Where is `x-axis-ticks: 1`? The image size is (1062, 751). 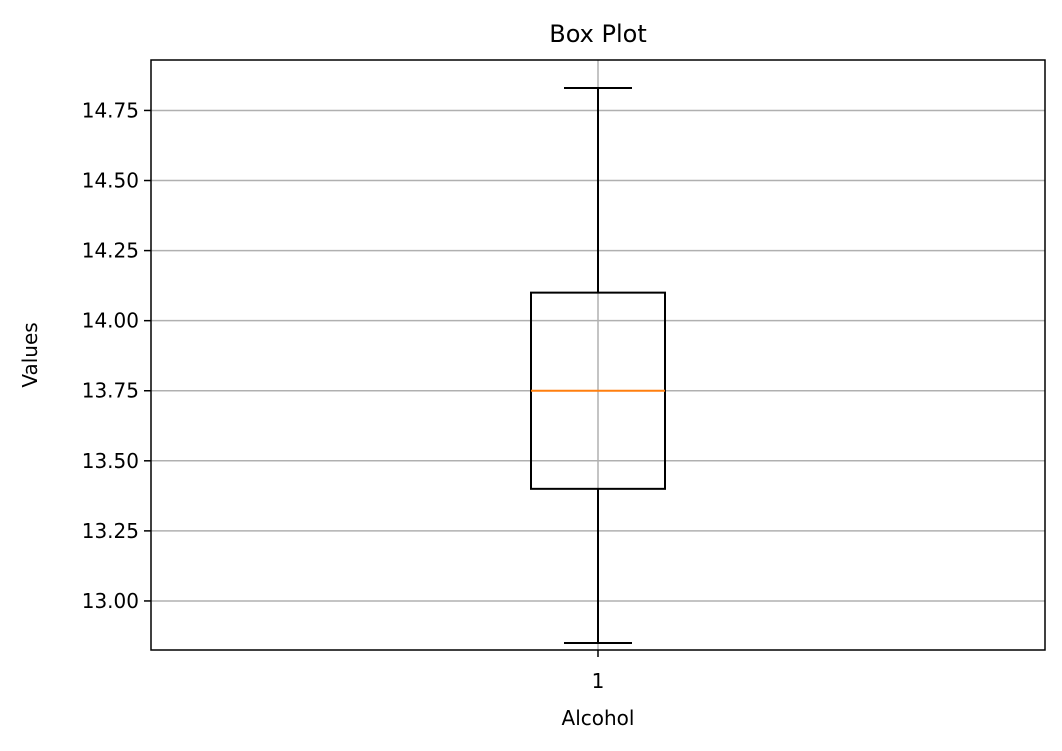
x-axis-ticks: 1 is located at coordinates (598, 671).